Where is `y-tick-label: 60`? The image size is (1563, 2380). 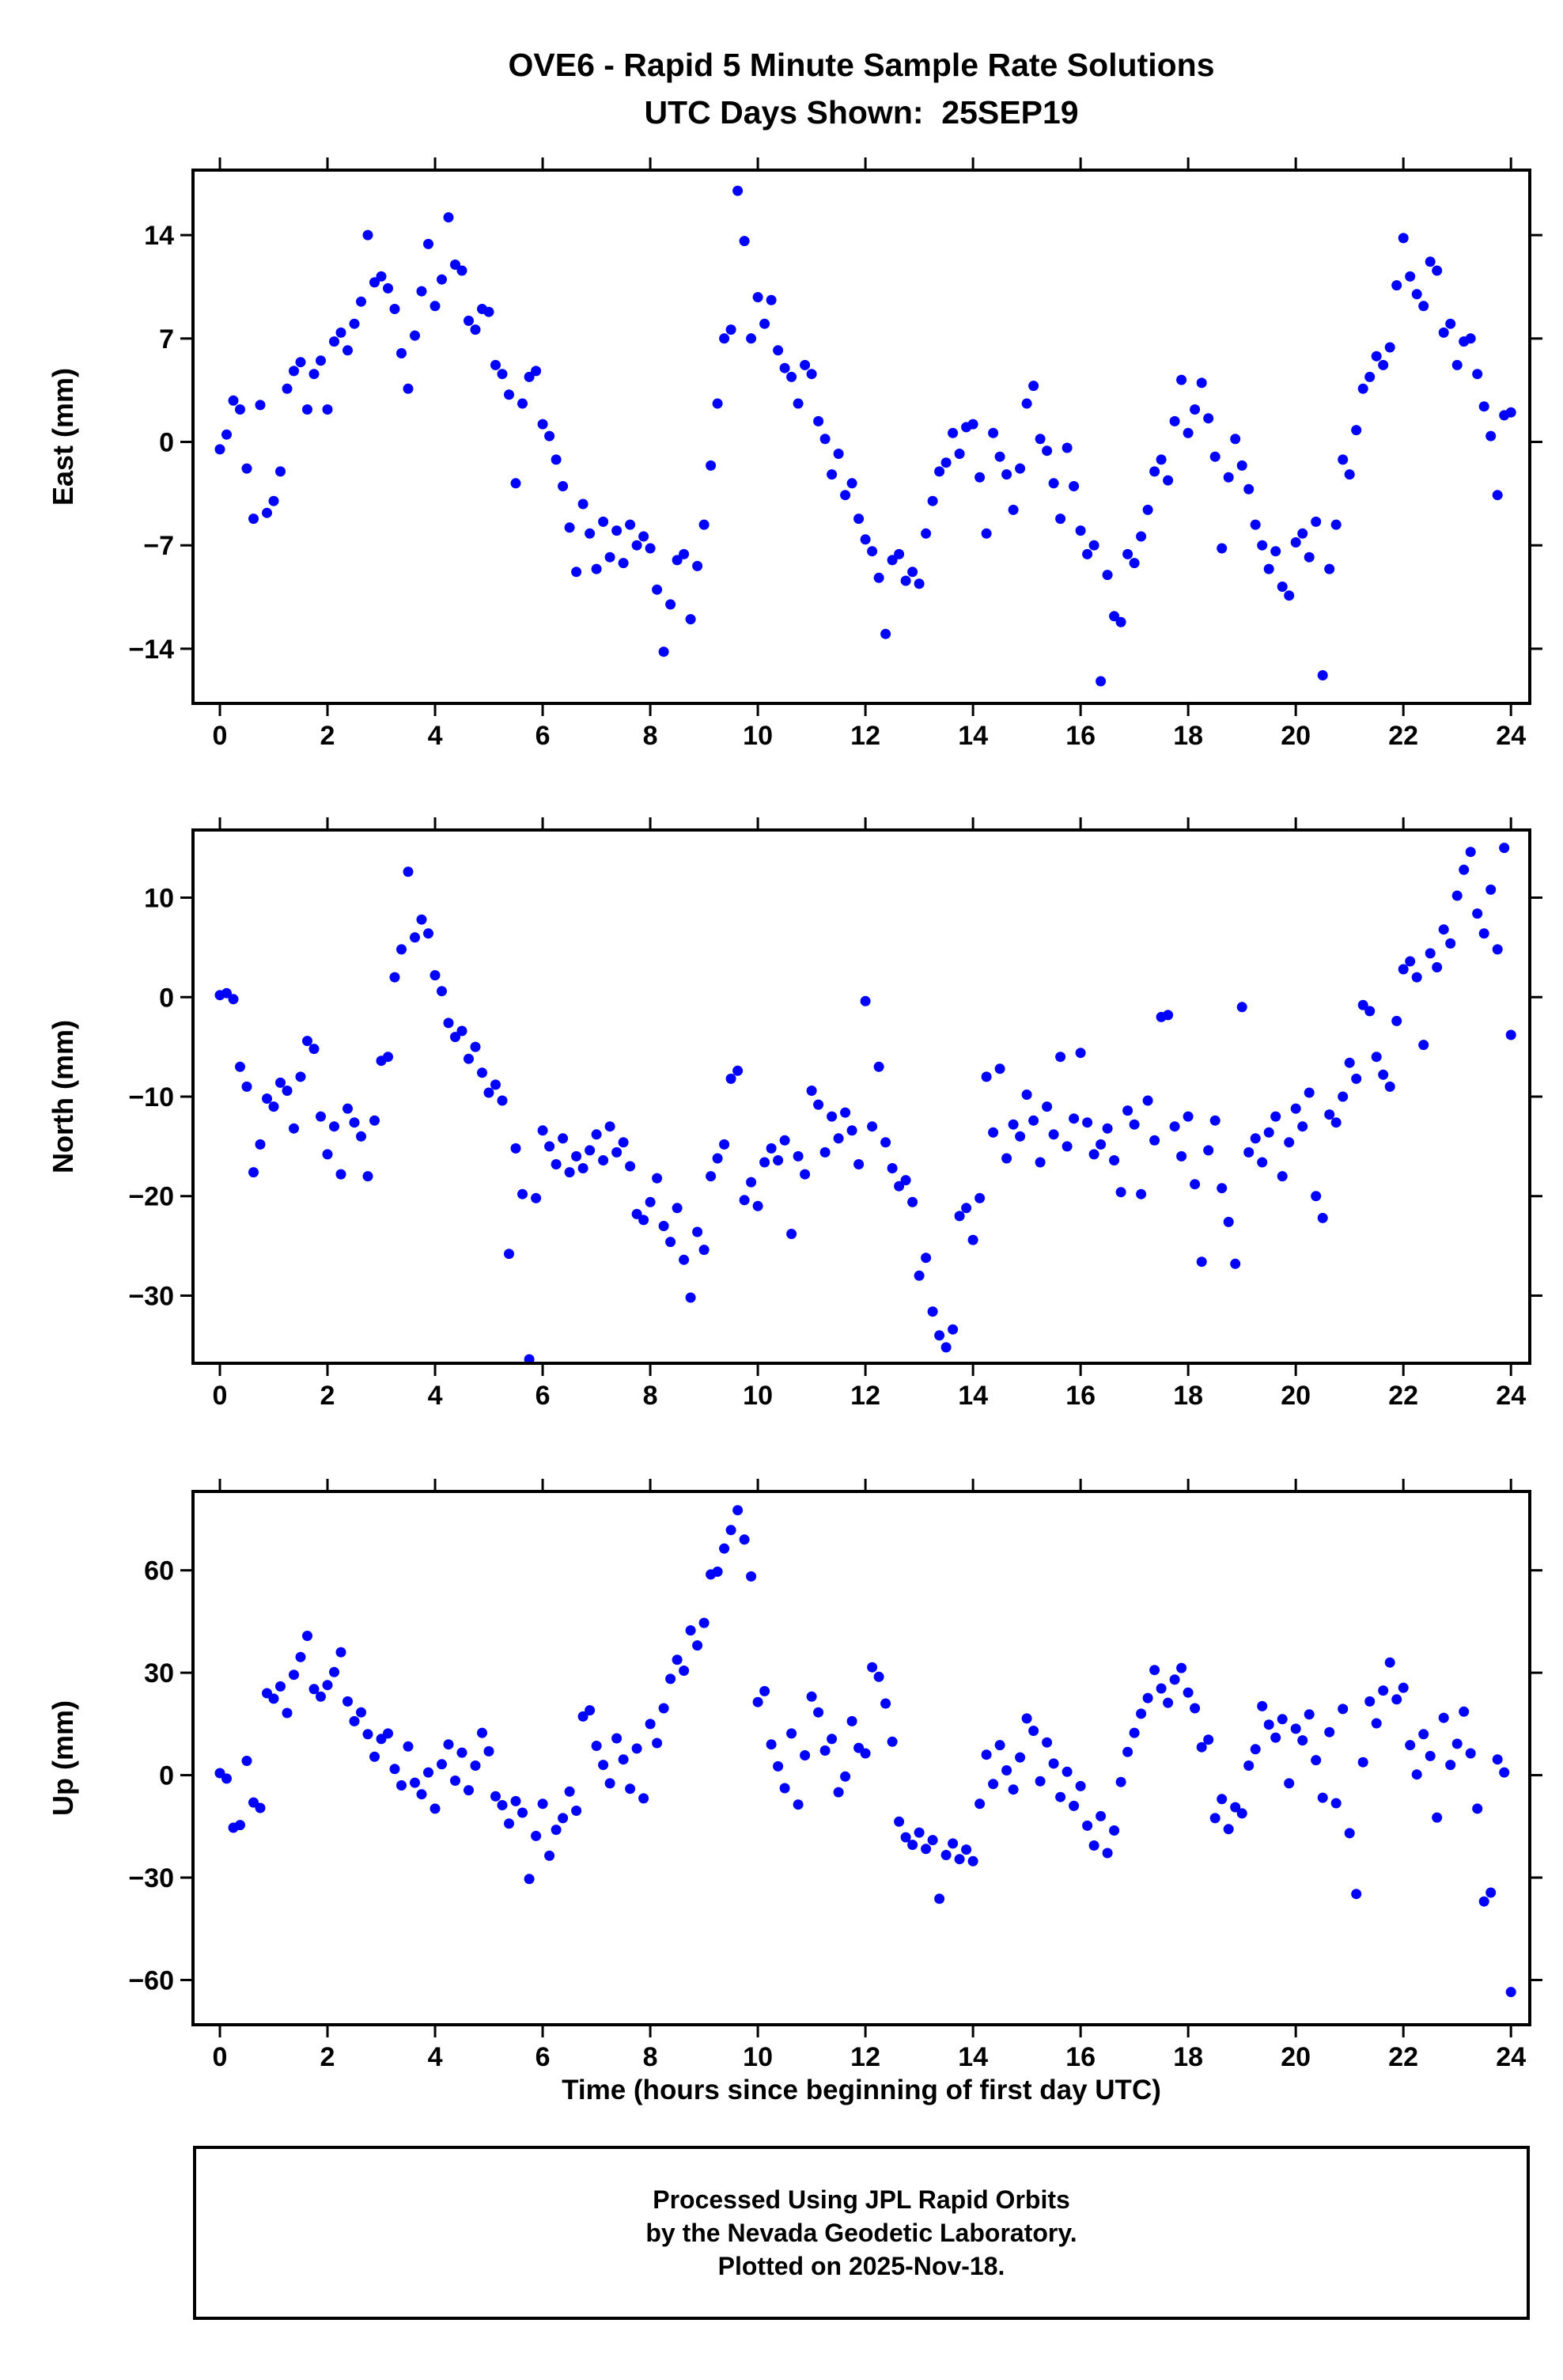
y-tick-label: 60 is located at coordinates (159, 1571).